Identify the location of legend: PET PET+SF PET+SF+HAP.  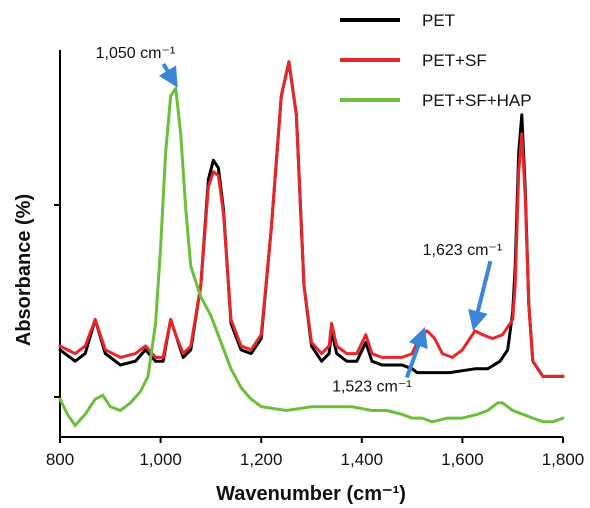
(436, 60).